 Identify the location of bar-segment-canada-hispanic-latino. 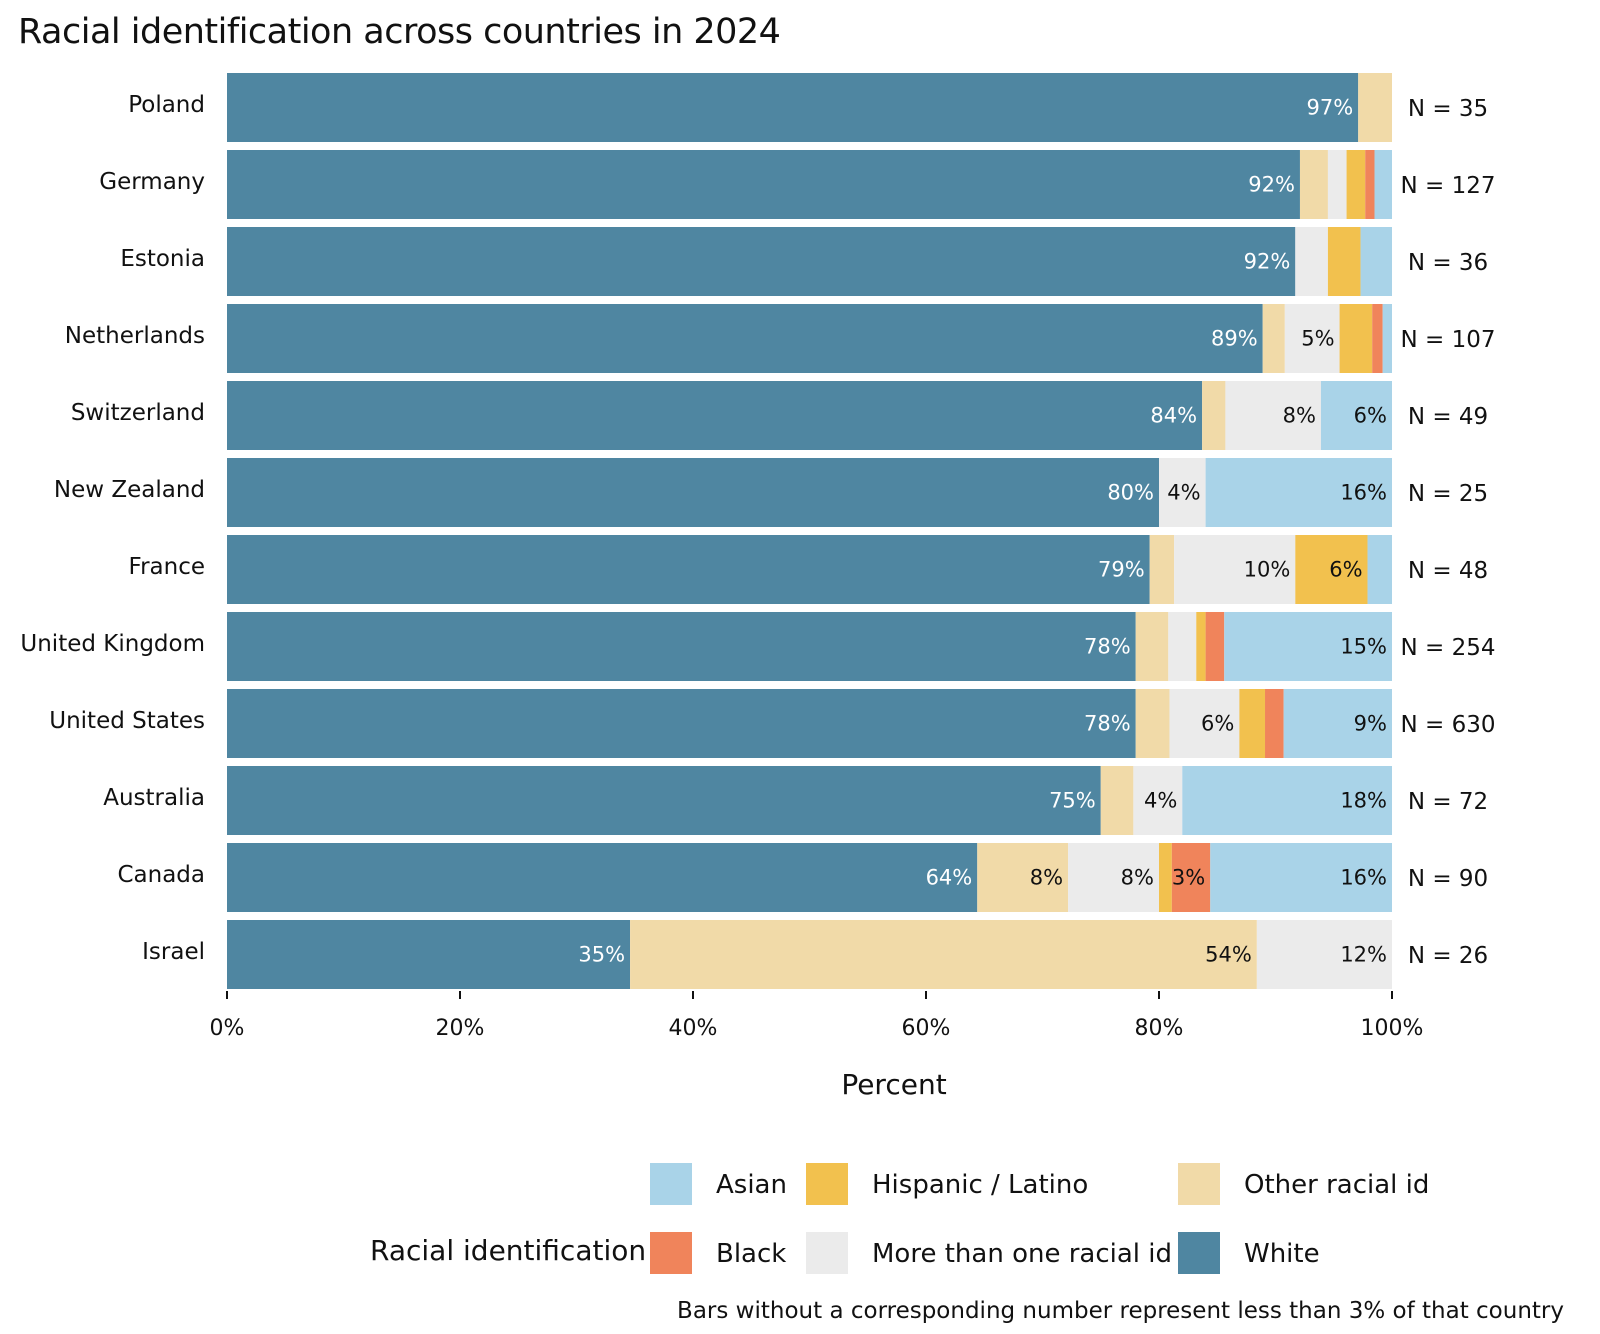
(1165, 877).